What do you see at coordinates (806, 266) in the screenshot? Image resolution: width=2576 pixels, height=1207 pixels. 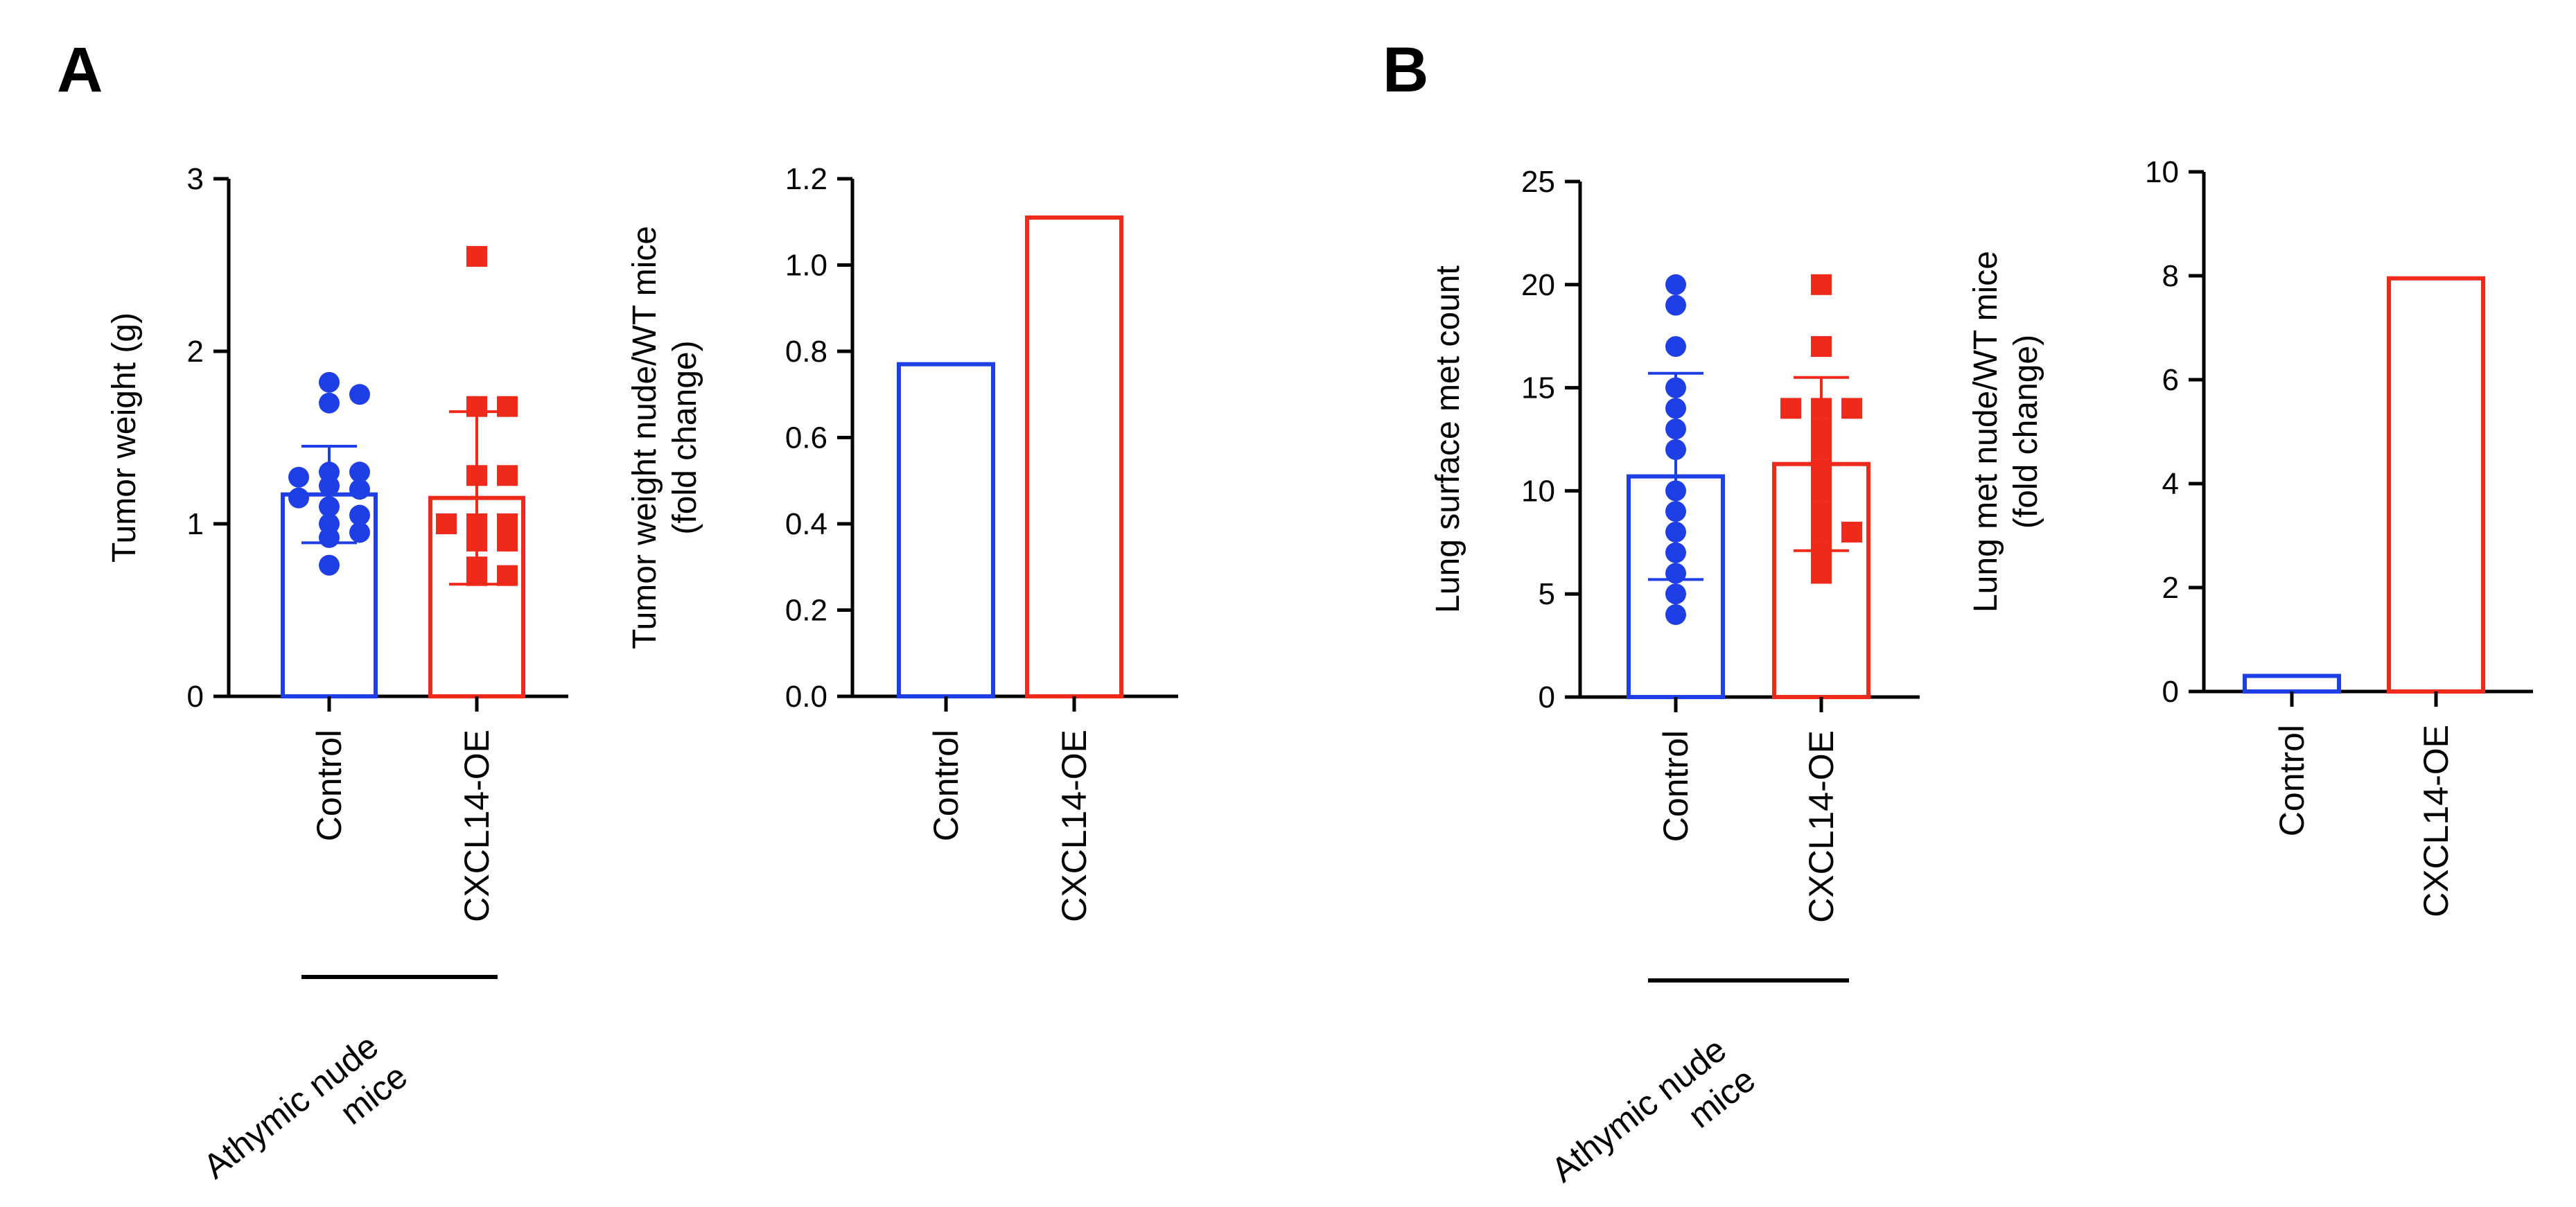 I see `y-tick-label: 1.0` at bounding box center [806, 266].